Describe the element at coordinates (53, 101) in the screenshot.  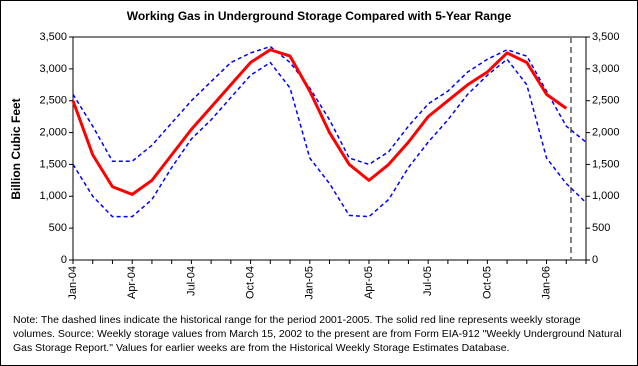
I see `y-tick-label: 2,500` at that location.